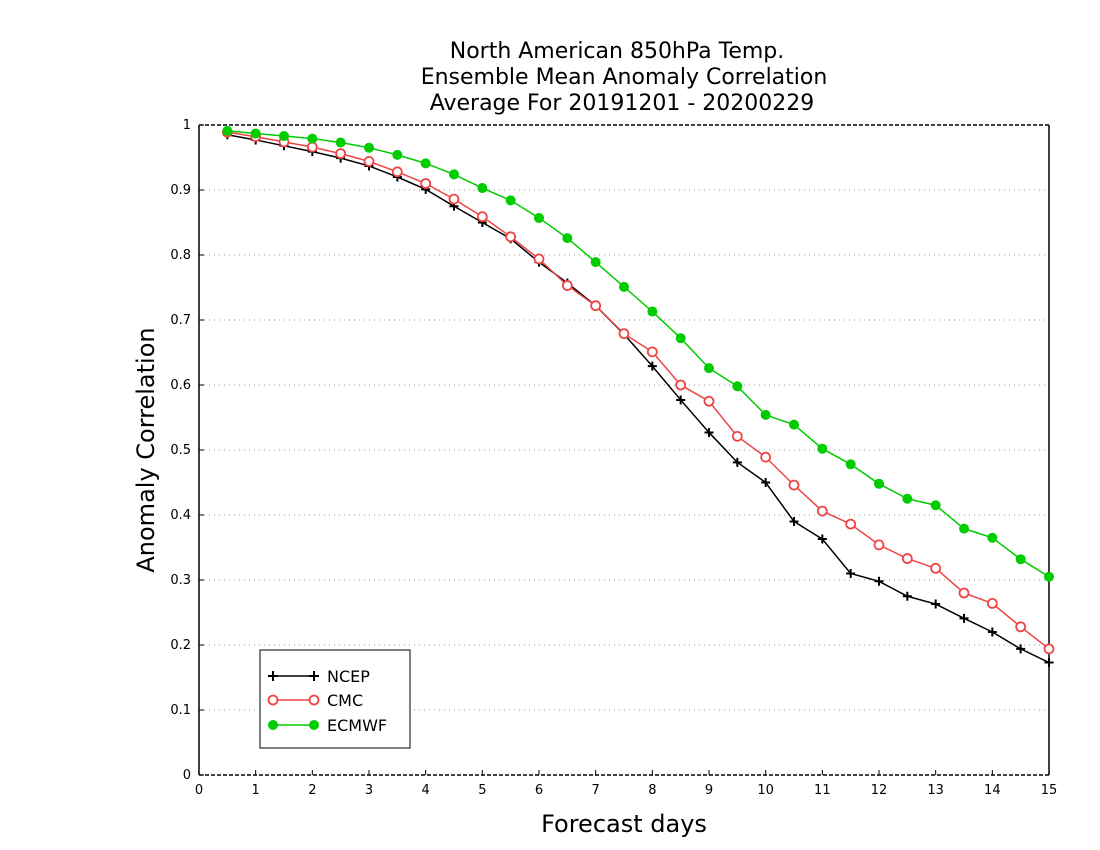  Describe the element at coordinates (765, 790) in the screenshot. I see `x-tick-label-10: 10` at that location.